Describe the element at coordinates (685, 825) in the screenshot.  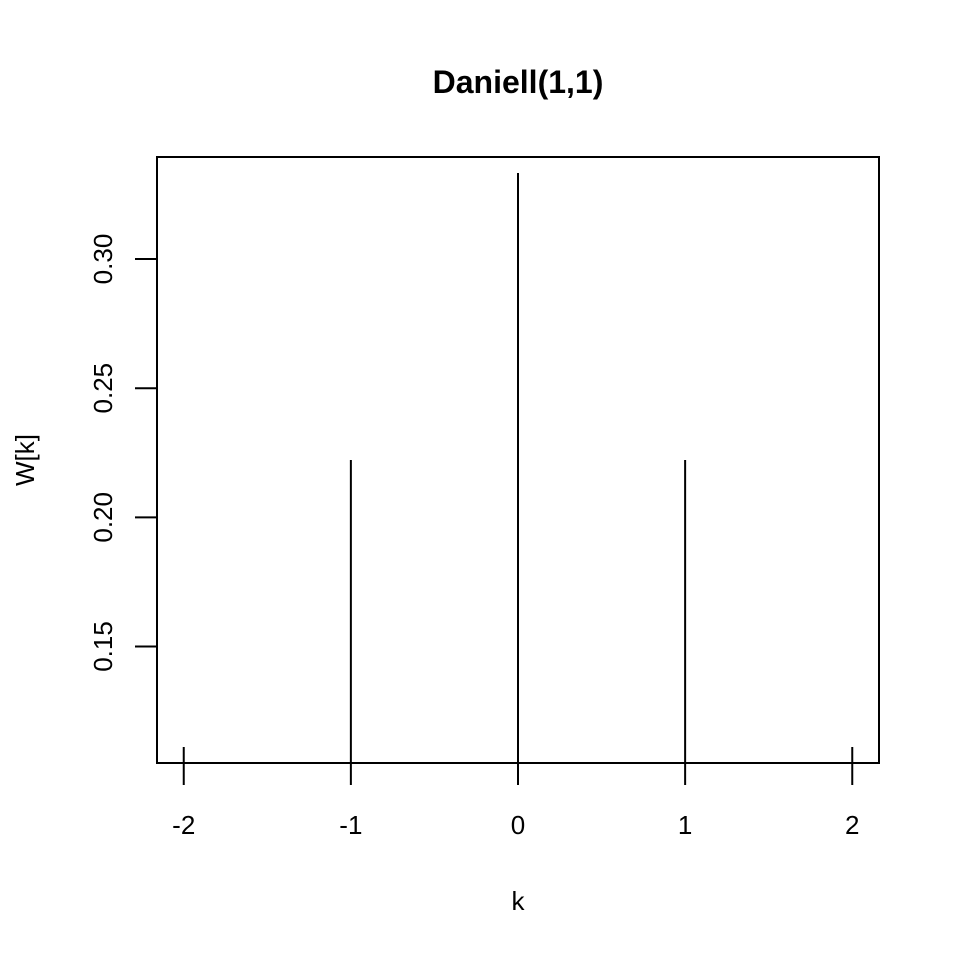
I see `x-tick-label: 1` at that location.